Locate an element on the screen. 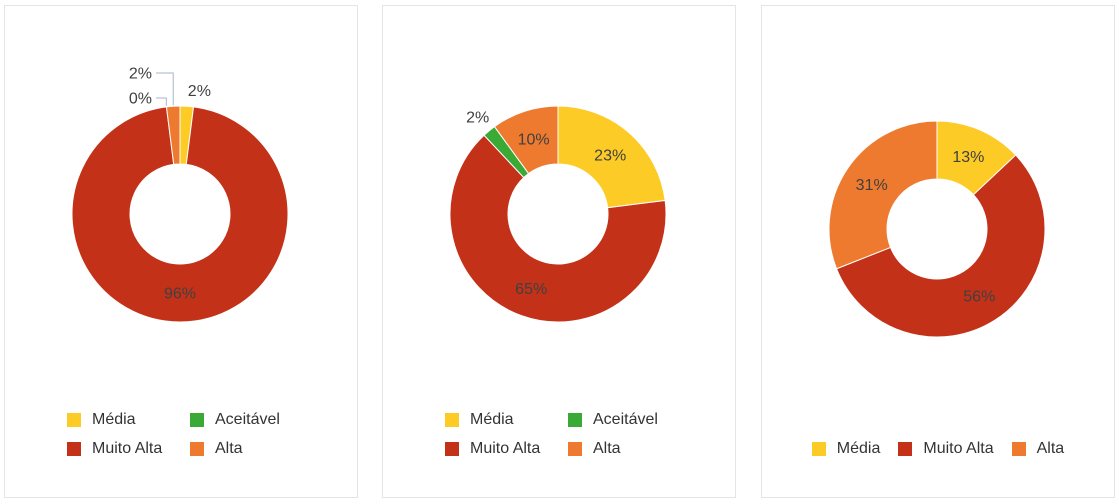  slice-label-alta: 10% is located at coordinates (534, 140).